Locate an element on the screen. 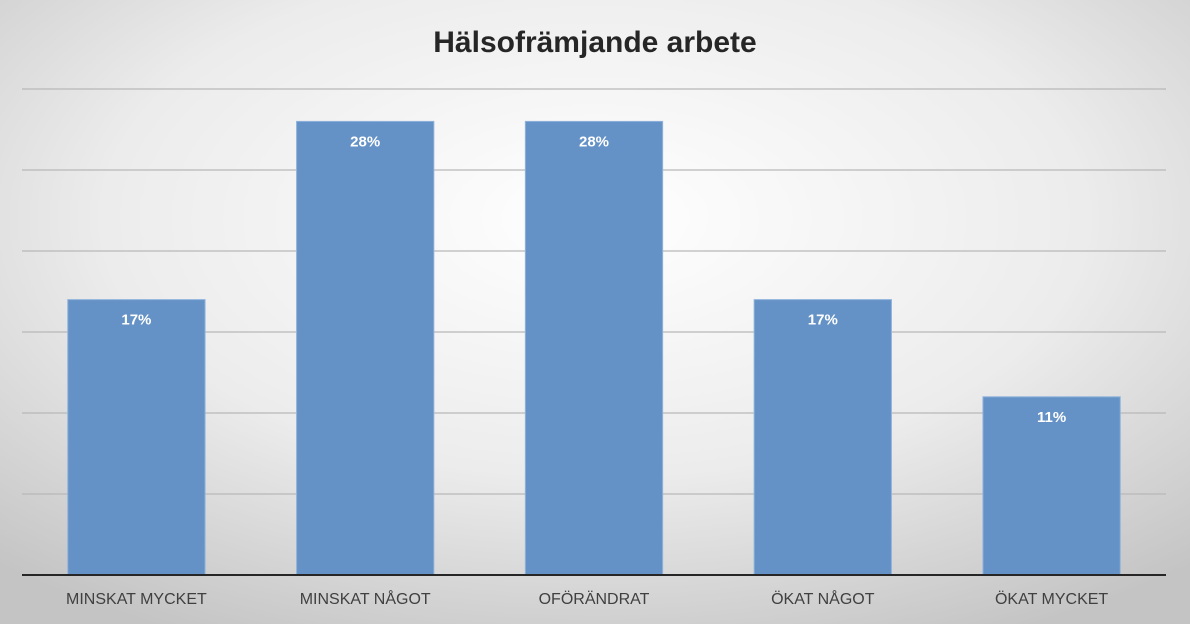 This screenshot has width=1190, height=624. x-tick-label: ÖKAT NÅGOT is located at coordinates (823, 598).